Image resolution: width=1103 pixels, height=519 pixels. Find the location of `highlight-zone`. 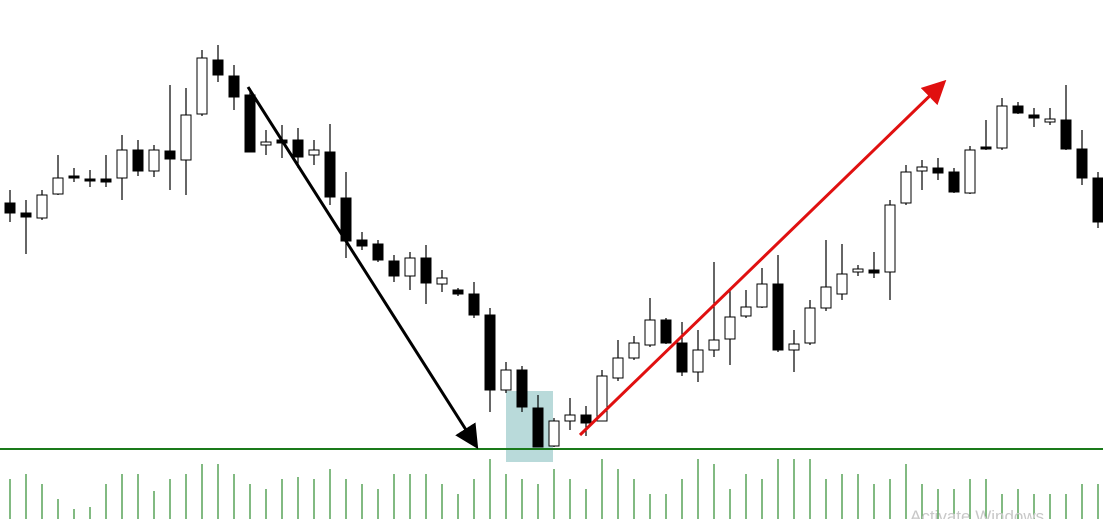

highlight-zone is located at coordinates (529, 426).